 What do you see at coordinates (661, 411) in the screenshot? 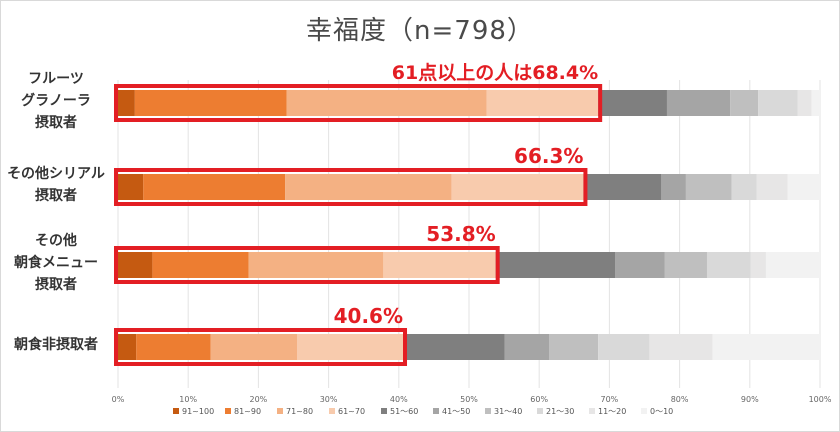
I see `legend-label: 0～10` at bounding box center [661, 411].